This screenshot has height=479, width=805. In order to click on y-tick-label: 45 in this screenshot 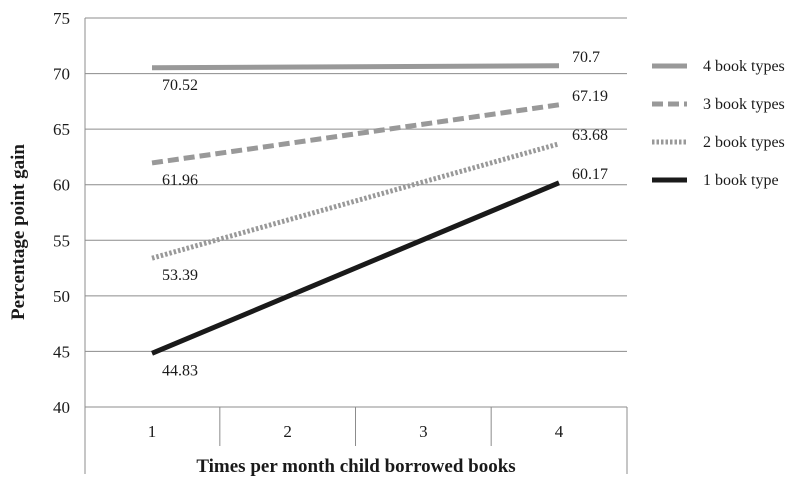, I will do `click(61, 351)`.